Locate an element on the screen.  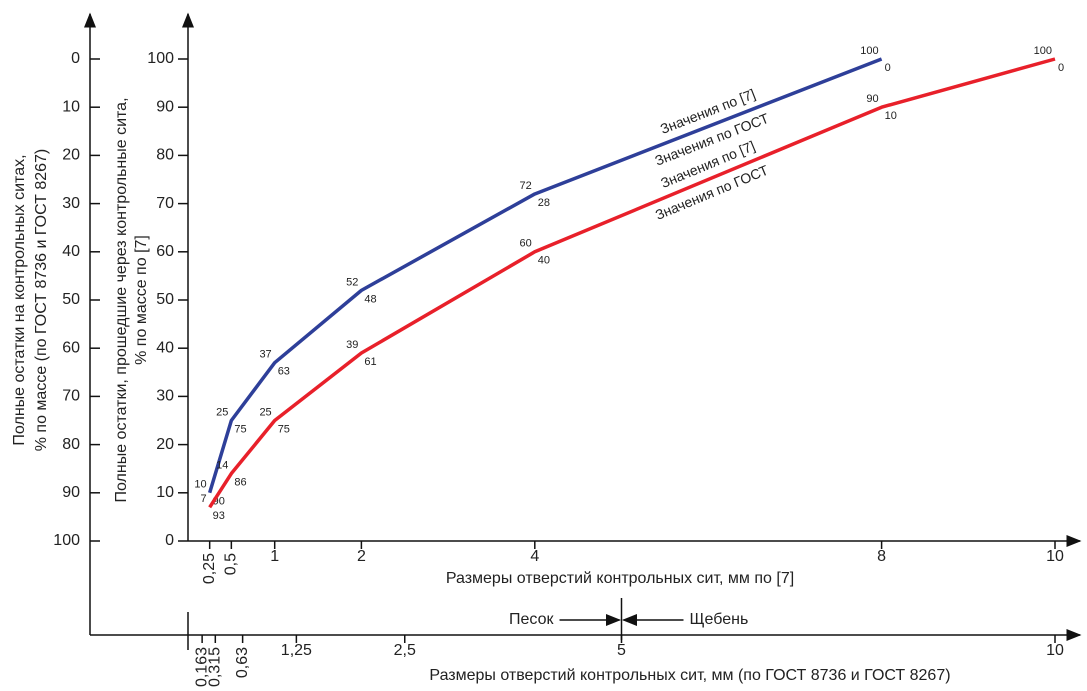
y2-tick-label: 60 is located at coordinates (71, 347).